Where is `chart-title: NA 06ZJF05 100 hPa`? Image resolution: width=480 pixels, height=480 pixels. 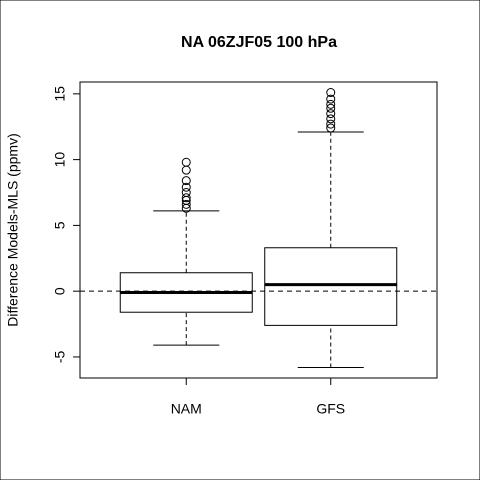
chart-title: NA 06ZJF05 100 hPa is located at coordinates (259, 42).